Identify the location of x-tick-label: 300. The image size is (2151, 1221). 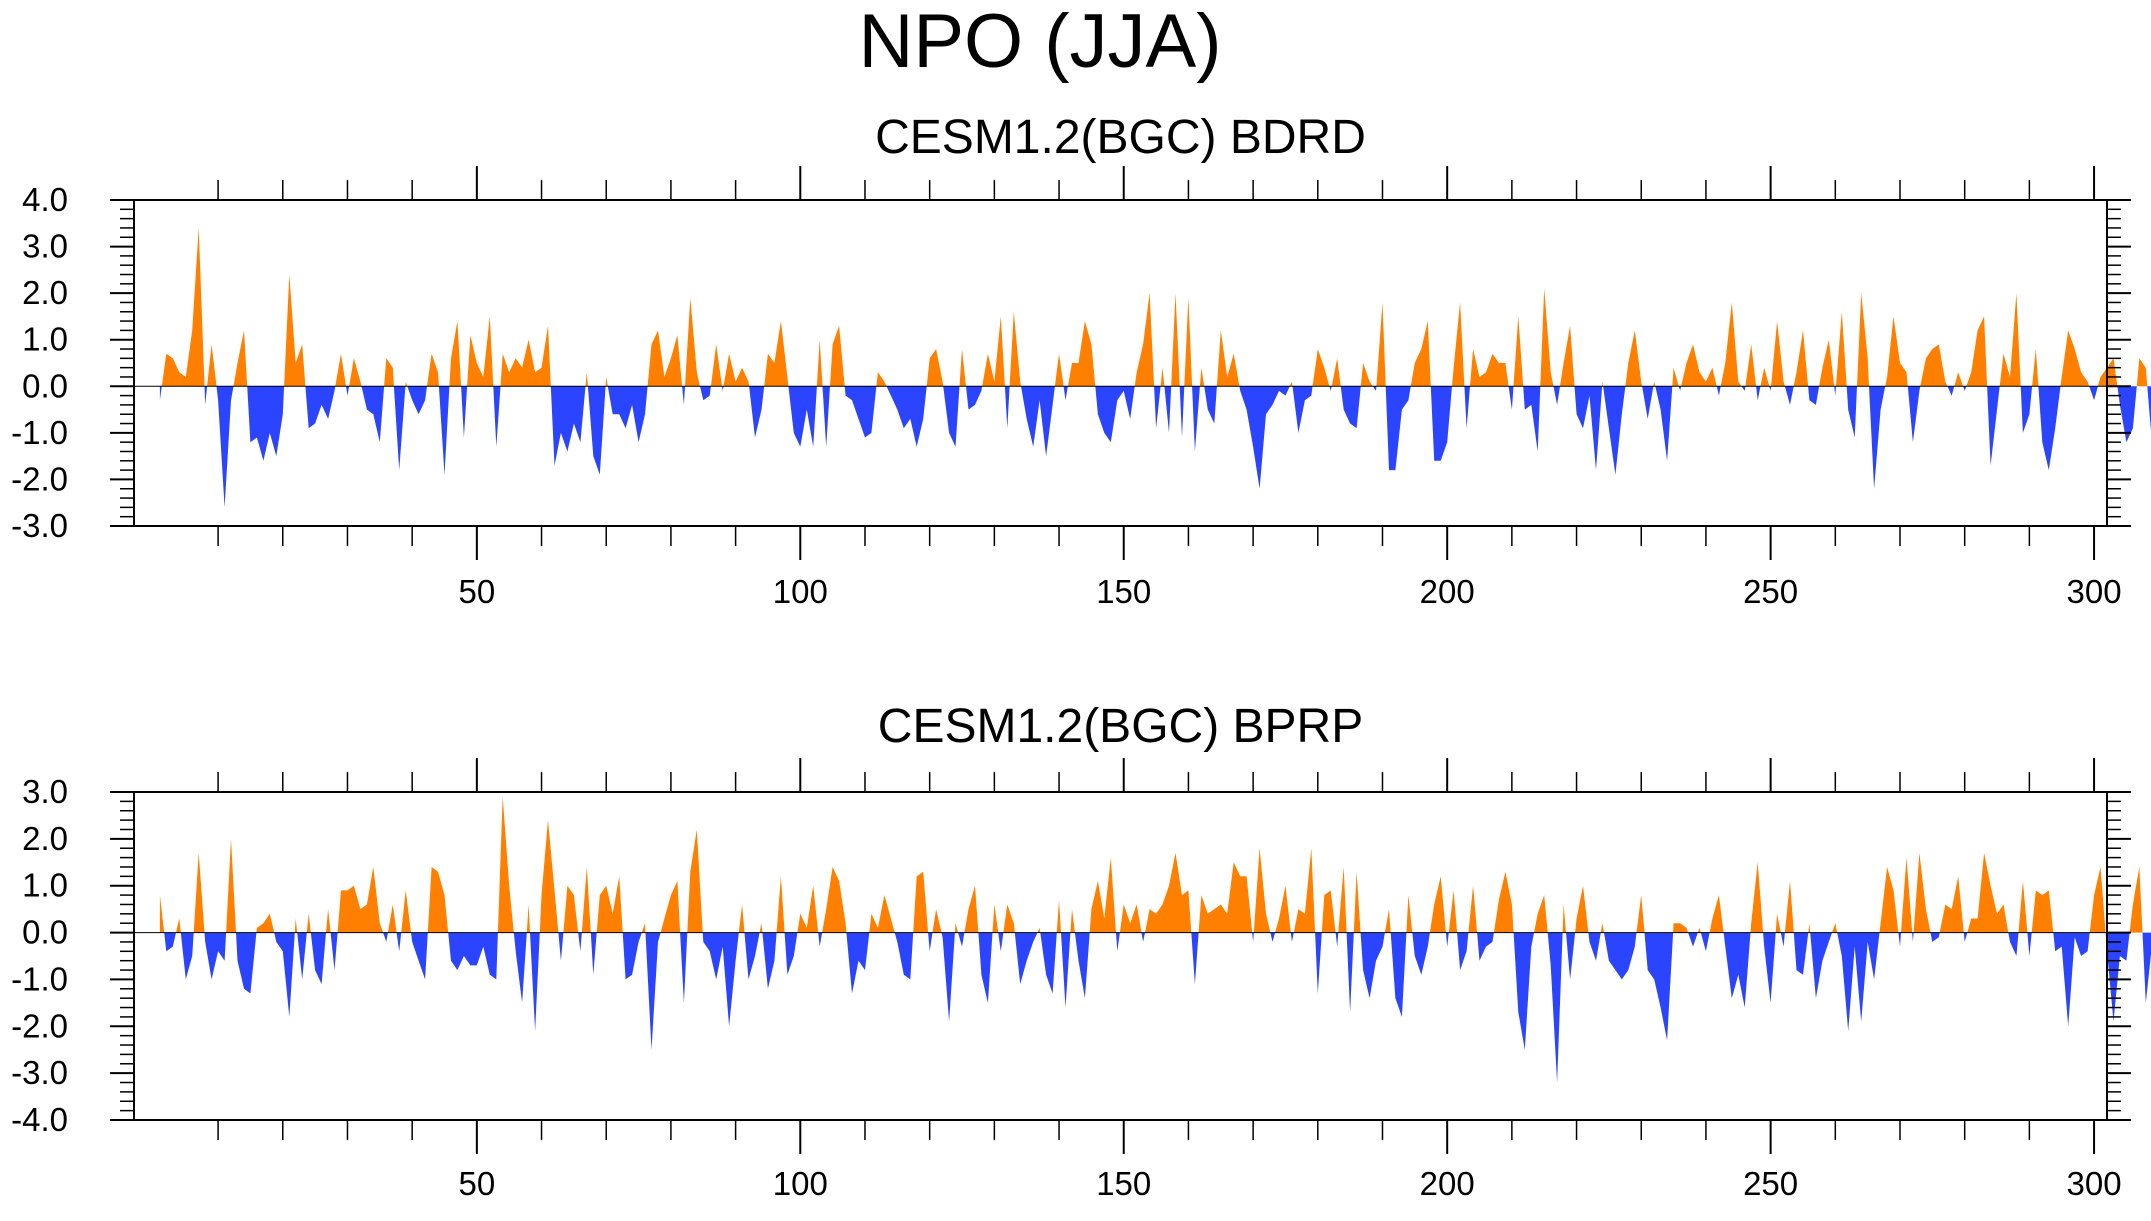
(2094, 1183).